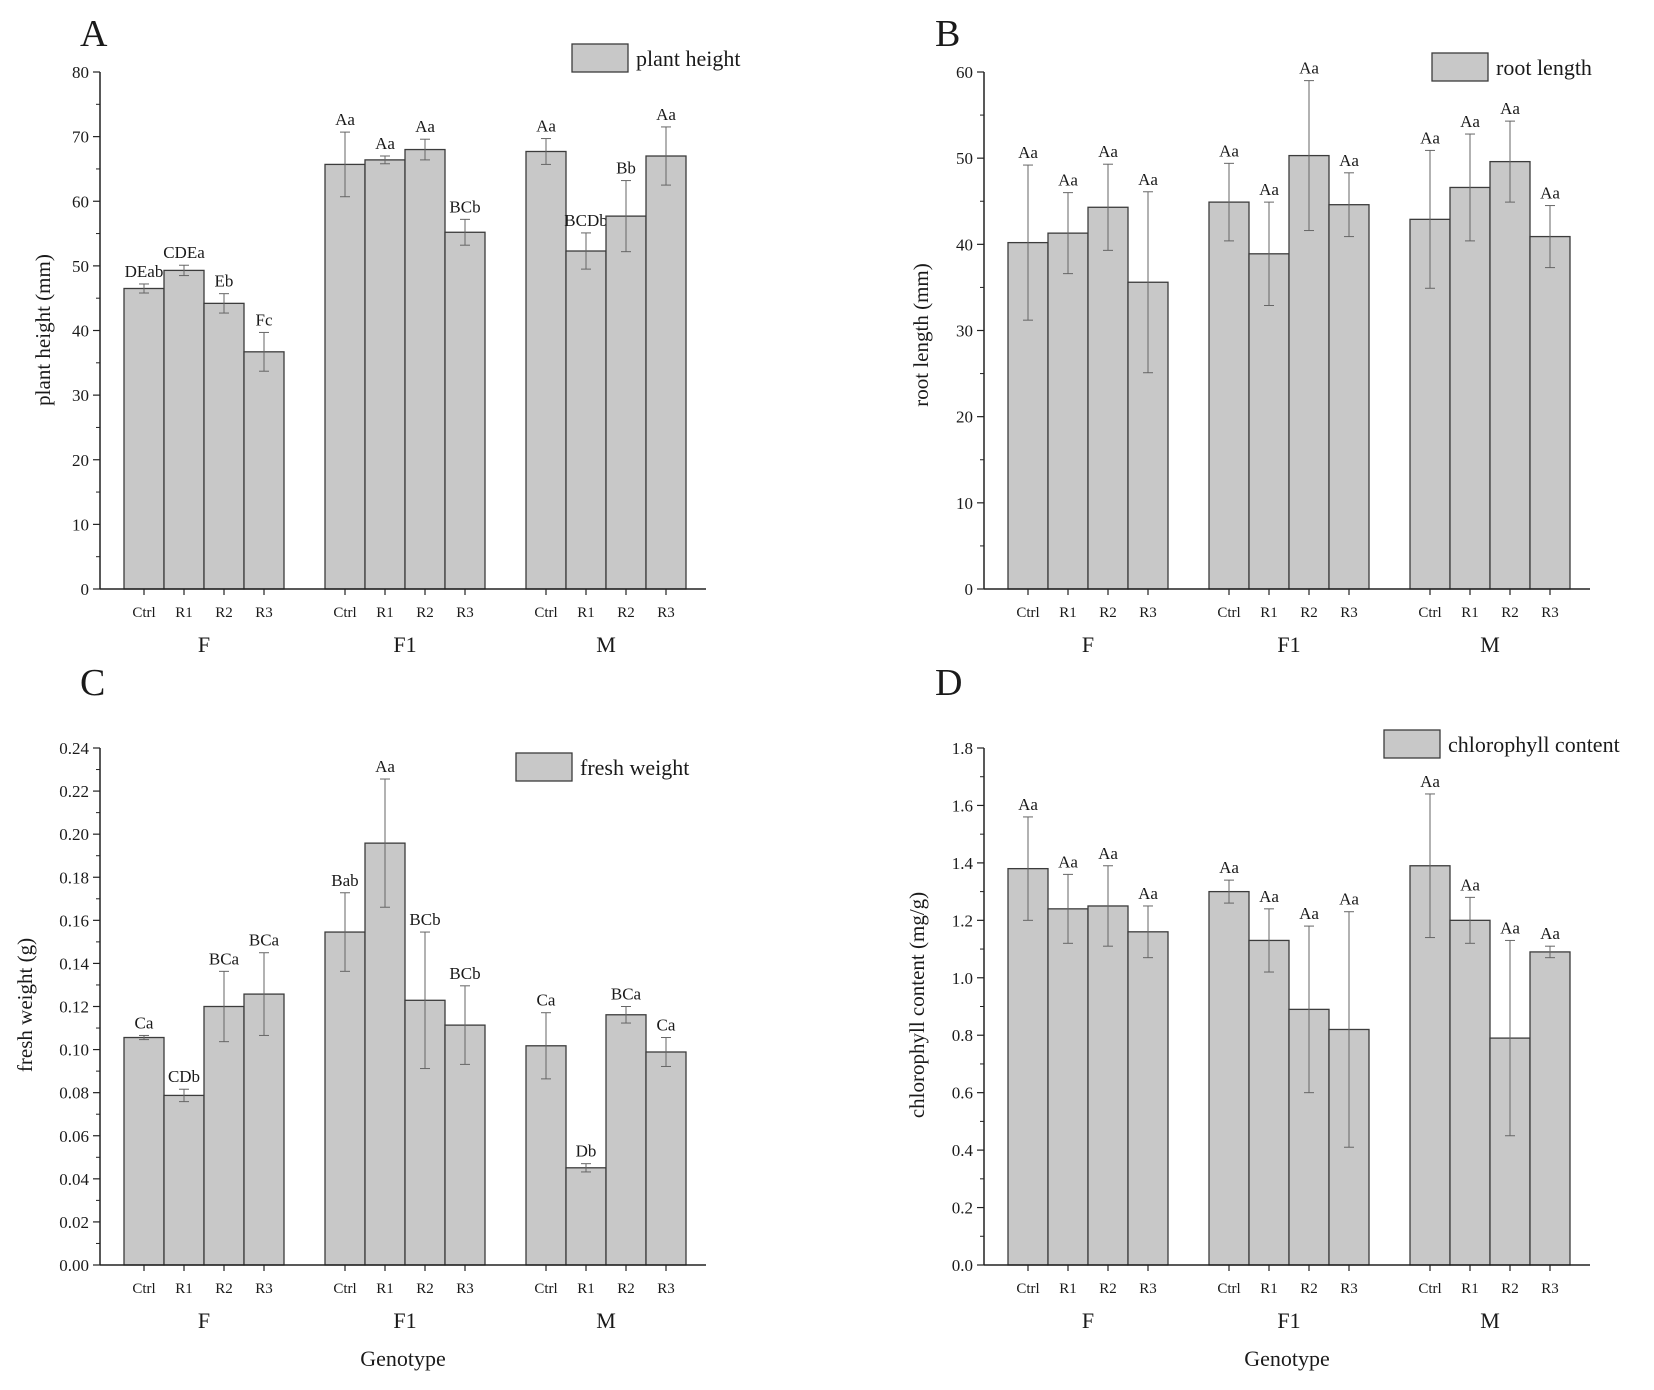 Image resolution: width=1654 pixels, height=1390 pixels. Describe the element at coordinates (74, 1007) in the screenshot. I see `y-tick-label: 0.12` at that location.